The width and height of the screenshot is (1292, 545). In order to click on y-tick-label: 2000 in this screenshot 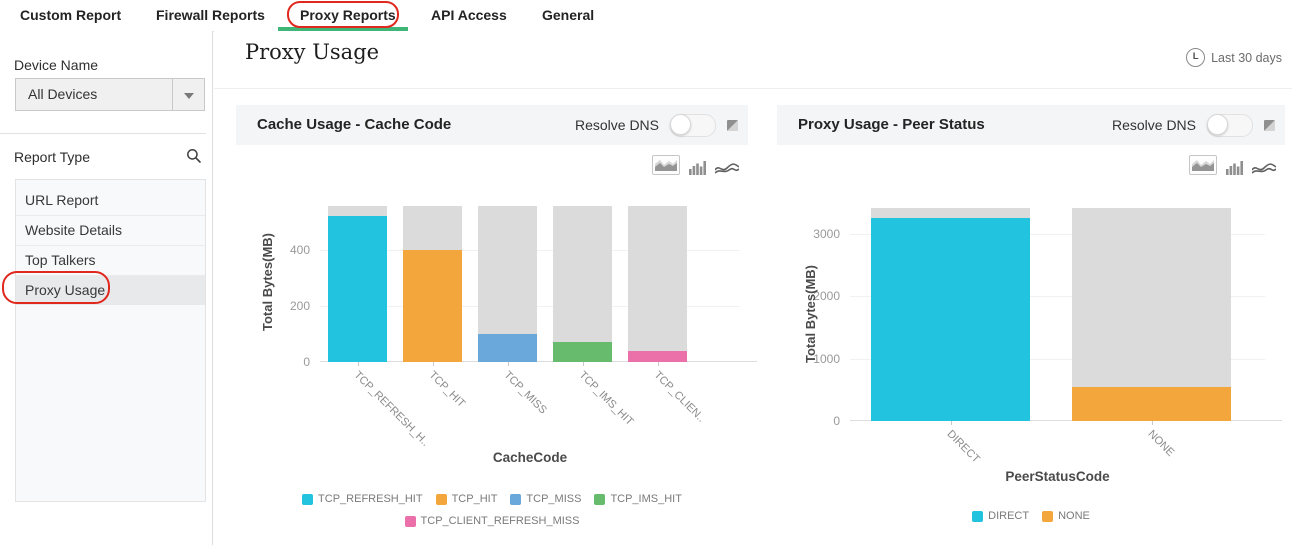, I will do `click(826, 296)`.